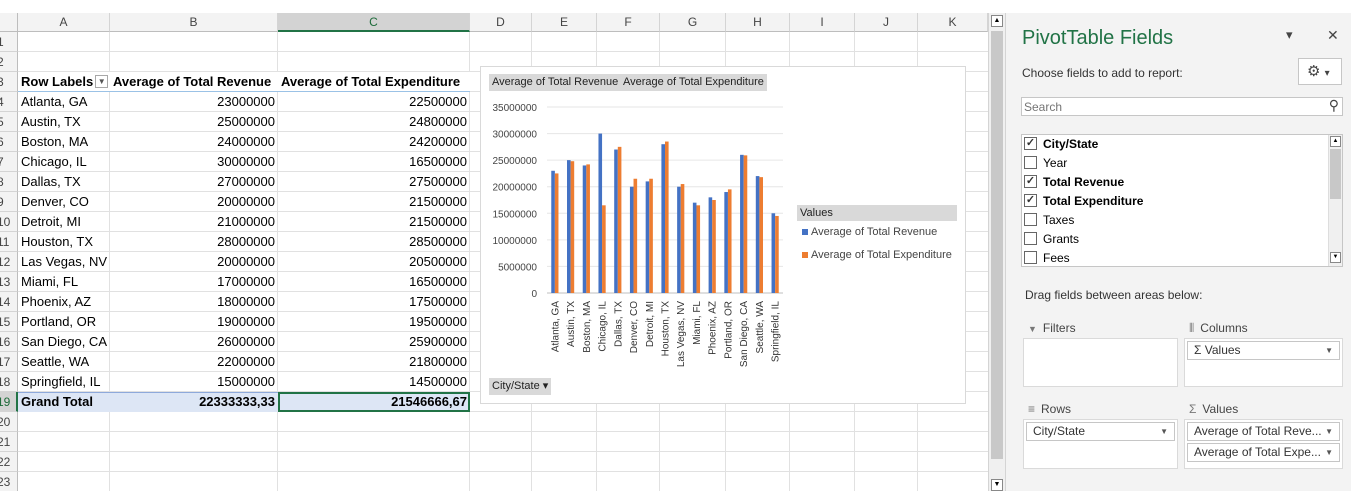 The height and width of the screenshot is (491, 1351). I want to click on pivot-revenue-value: 19000000, so click(246, 321).